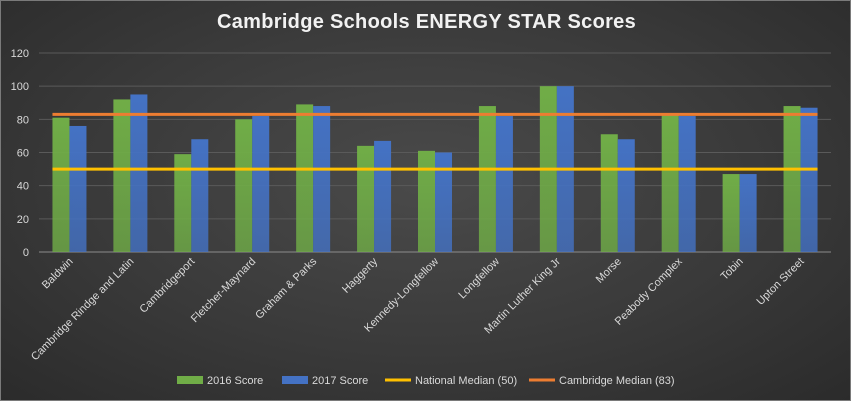 The height and width of the screenshot is (402, 851). Describe the element at coordinates (479, 279) in the screenshot. I see `x-tick-label: Longfellow` at that location.